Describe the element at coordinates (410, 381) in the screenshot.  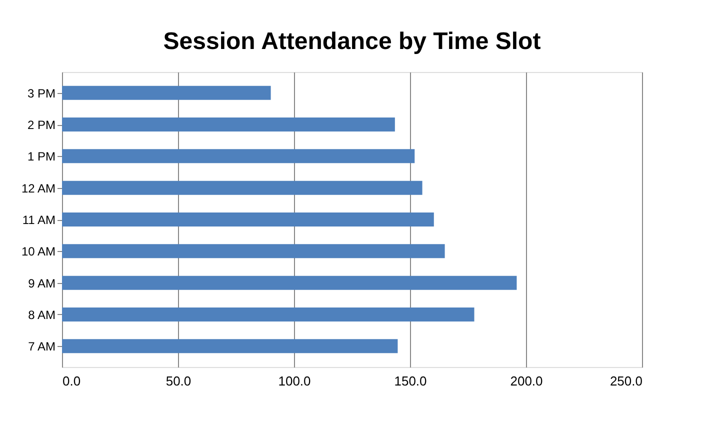
I see `x-tick-label: 150.0` at that location.